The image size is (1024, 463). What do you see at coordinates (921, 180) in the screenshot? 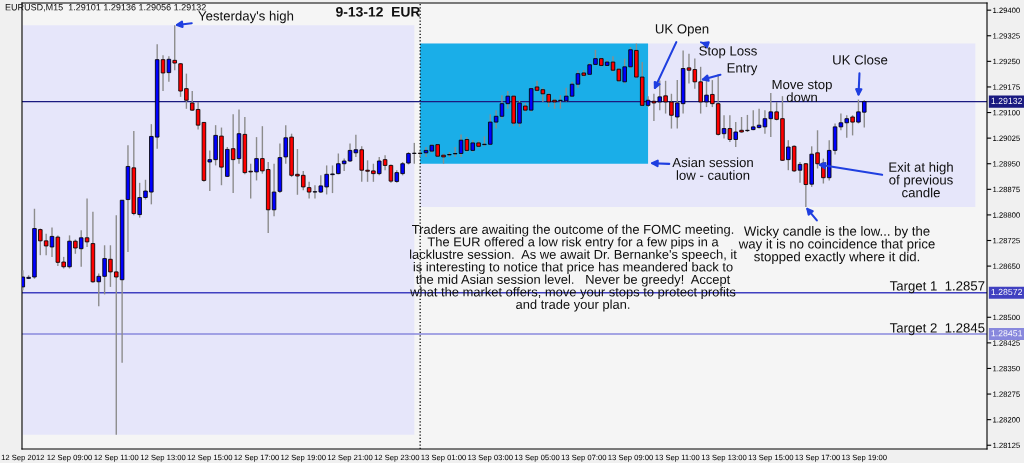
I see `annotation: Exit at high of previous candle` at bounding box center [921, 180].